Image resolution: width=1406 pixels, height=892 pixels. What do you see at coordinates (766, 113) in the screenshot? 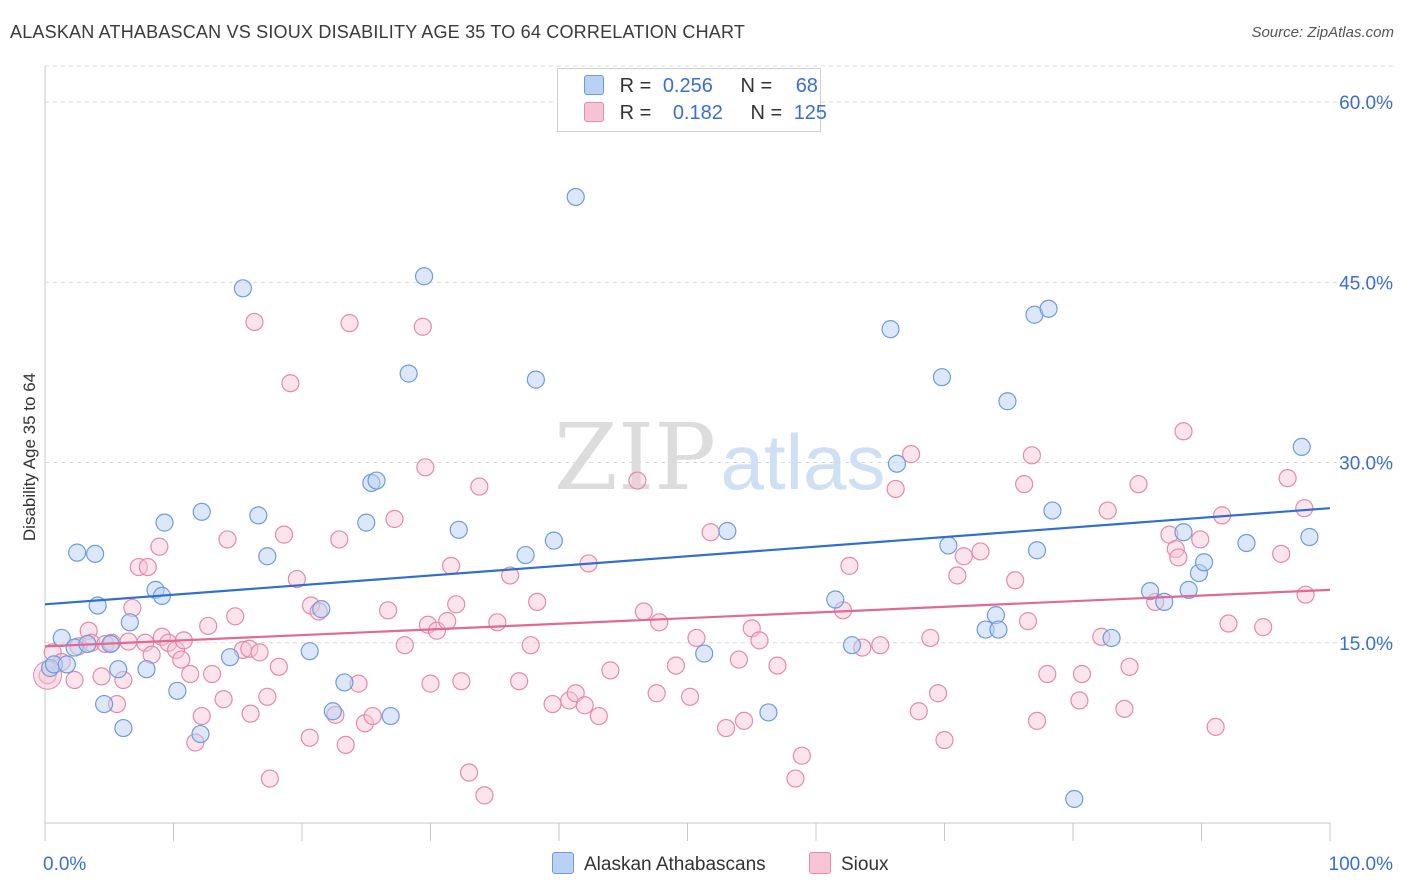
I see `legend-n-label: N =` at bounding box center [766, 113].